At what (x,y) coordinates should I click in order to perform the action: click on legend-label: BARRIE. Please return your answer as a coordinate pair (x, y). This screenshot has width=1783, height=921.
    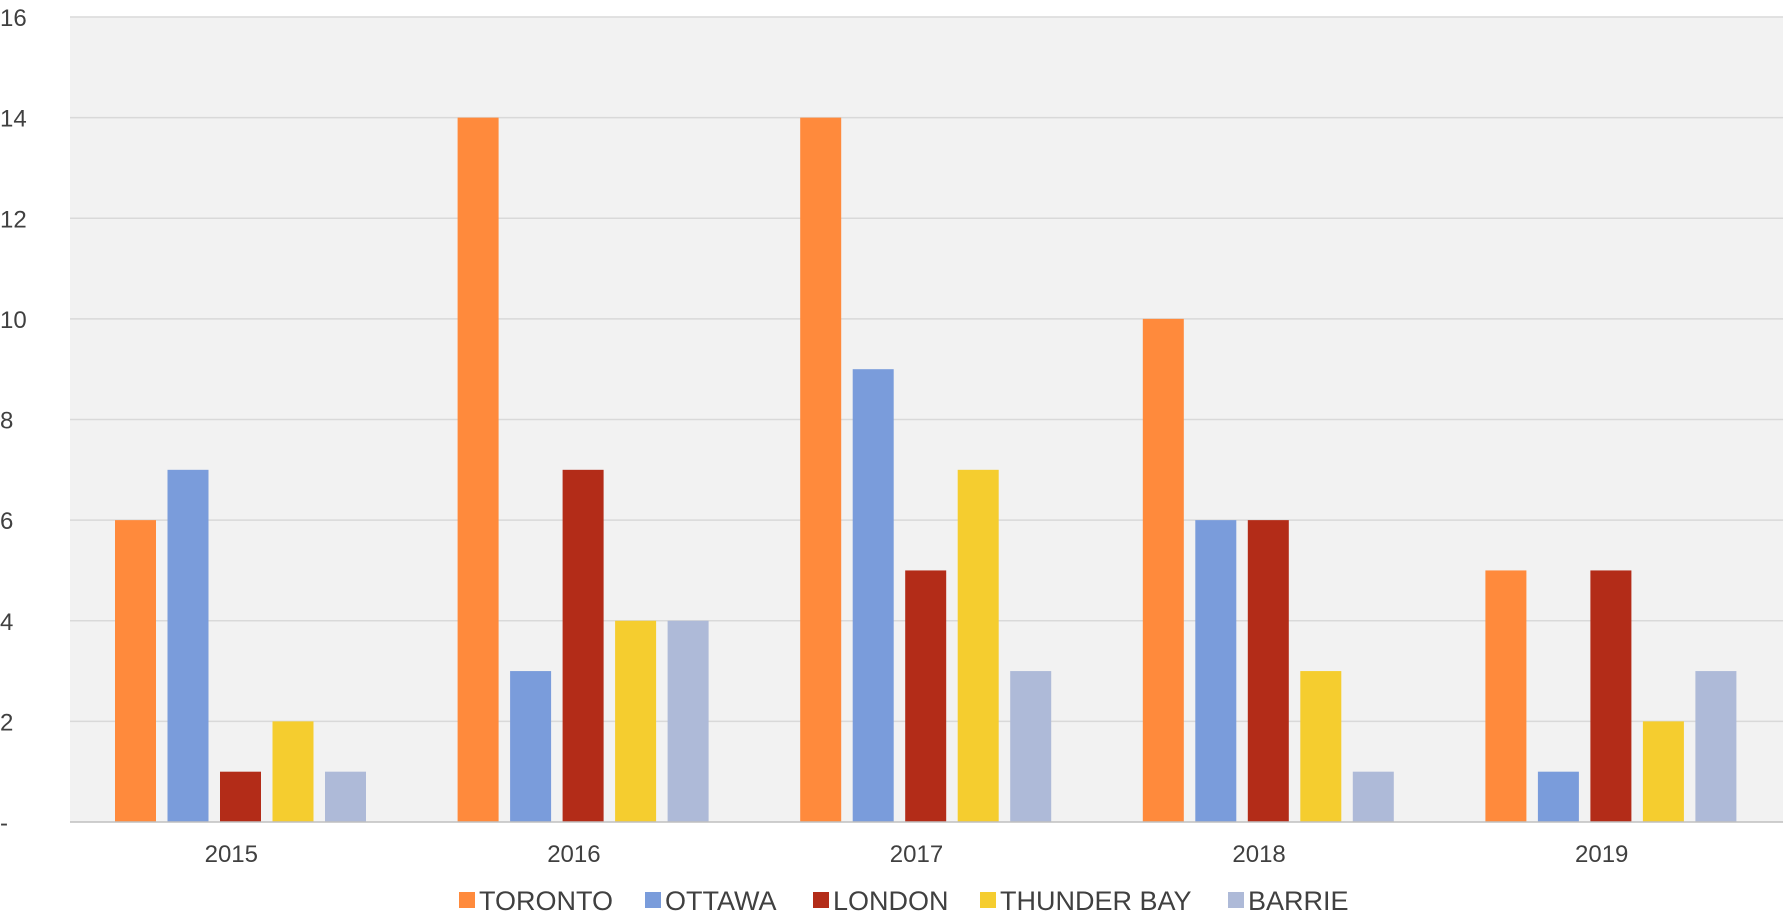
    Looking at the image, I should click on (1298, 901).